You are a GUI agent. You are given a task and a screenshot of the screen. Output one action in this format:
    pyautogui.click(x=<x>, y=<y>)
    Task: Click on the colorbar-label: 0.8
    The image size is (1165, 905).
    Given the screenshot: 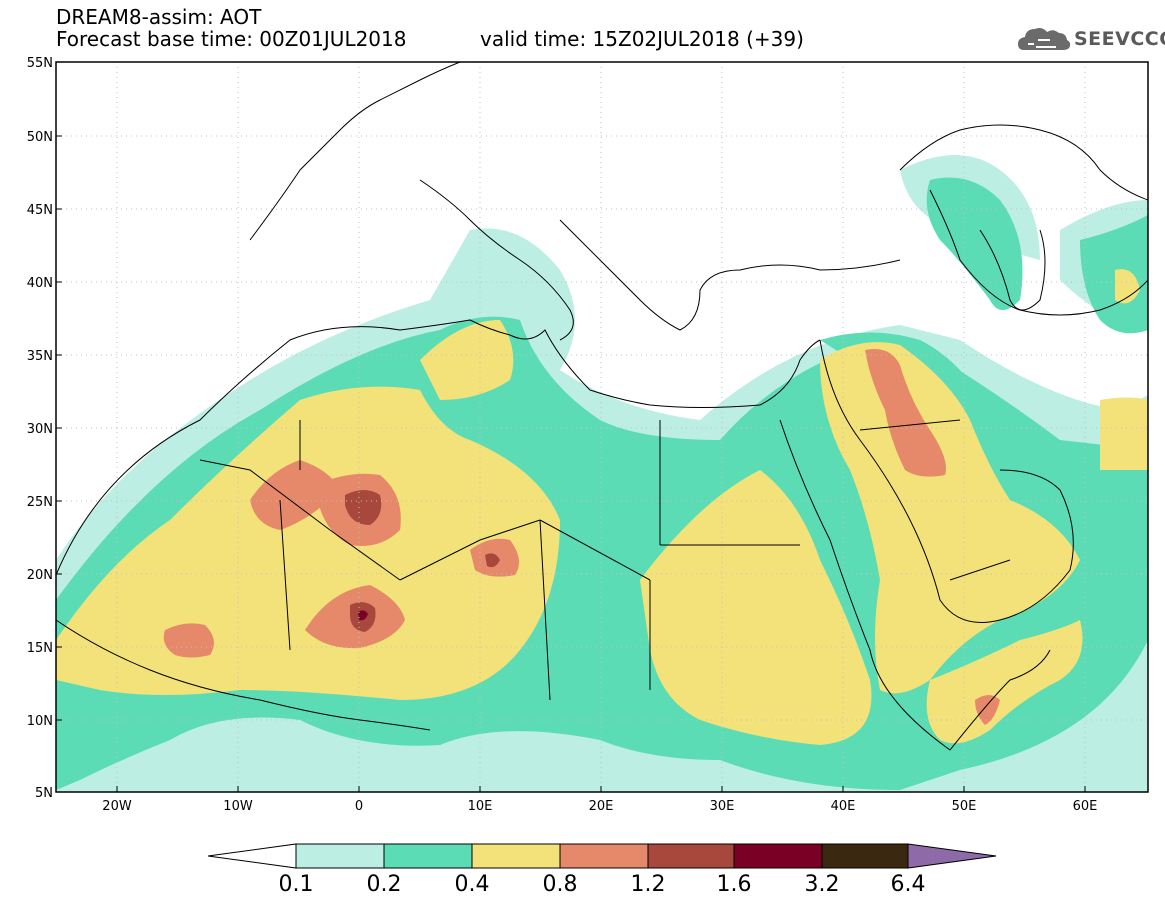 What is the action you would take?
    pyautogui.click(x=560, y=884)
    